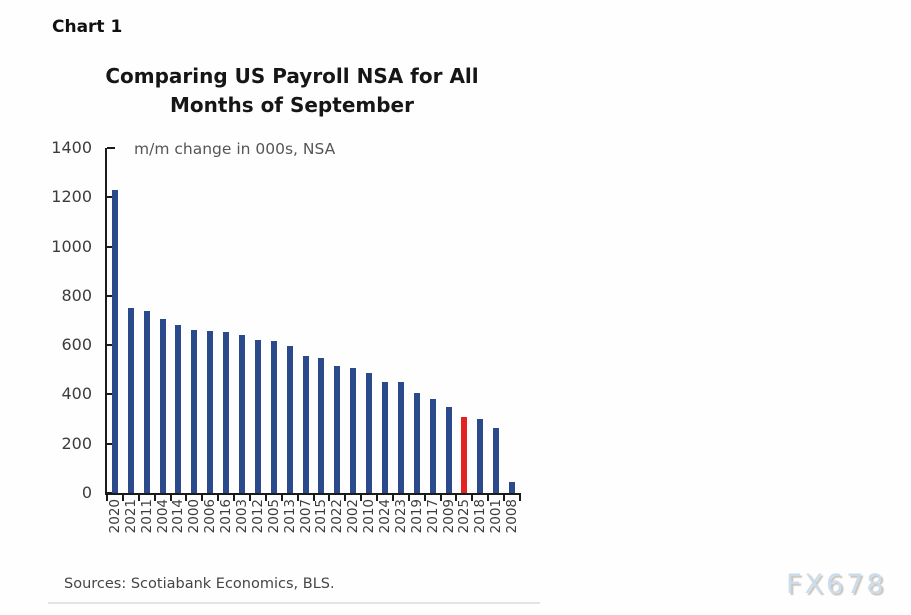 Image resolution: width=911 pixels, height=615 pixels. What do you see at coordinates (242, 413) in the screenshot?
I see `bar-2003` at bounding box center [242, 413].